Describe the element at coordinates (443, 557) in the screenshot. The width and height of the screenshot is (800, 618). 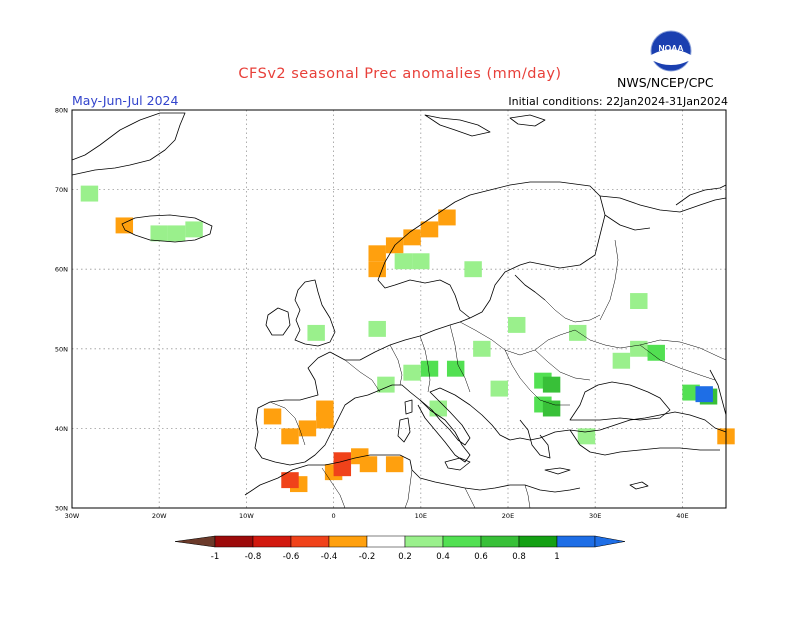
I see `colorbar-tick-label: 0.4` at that location.